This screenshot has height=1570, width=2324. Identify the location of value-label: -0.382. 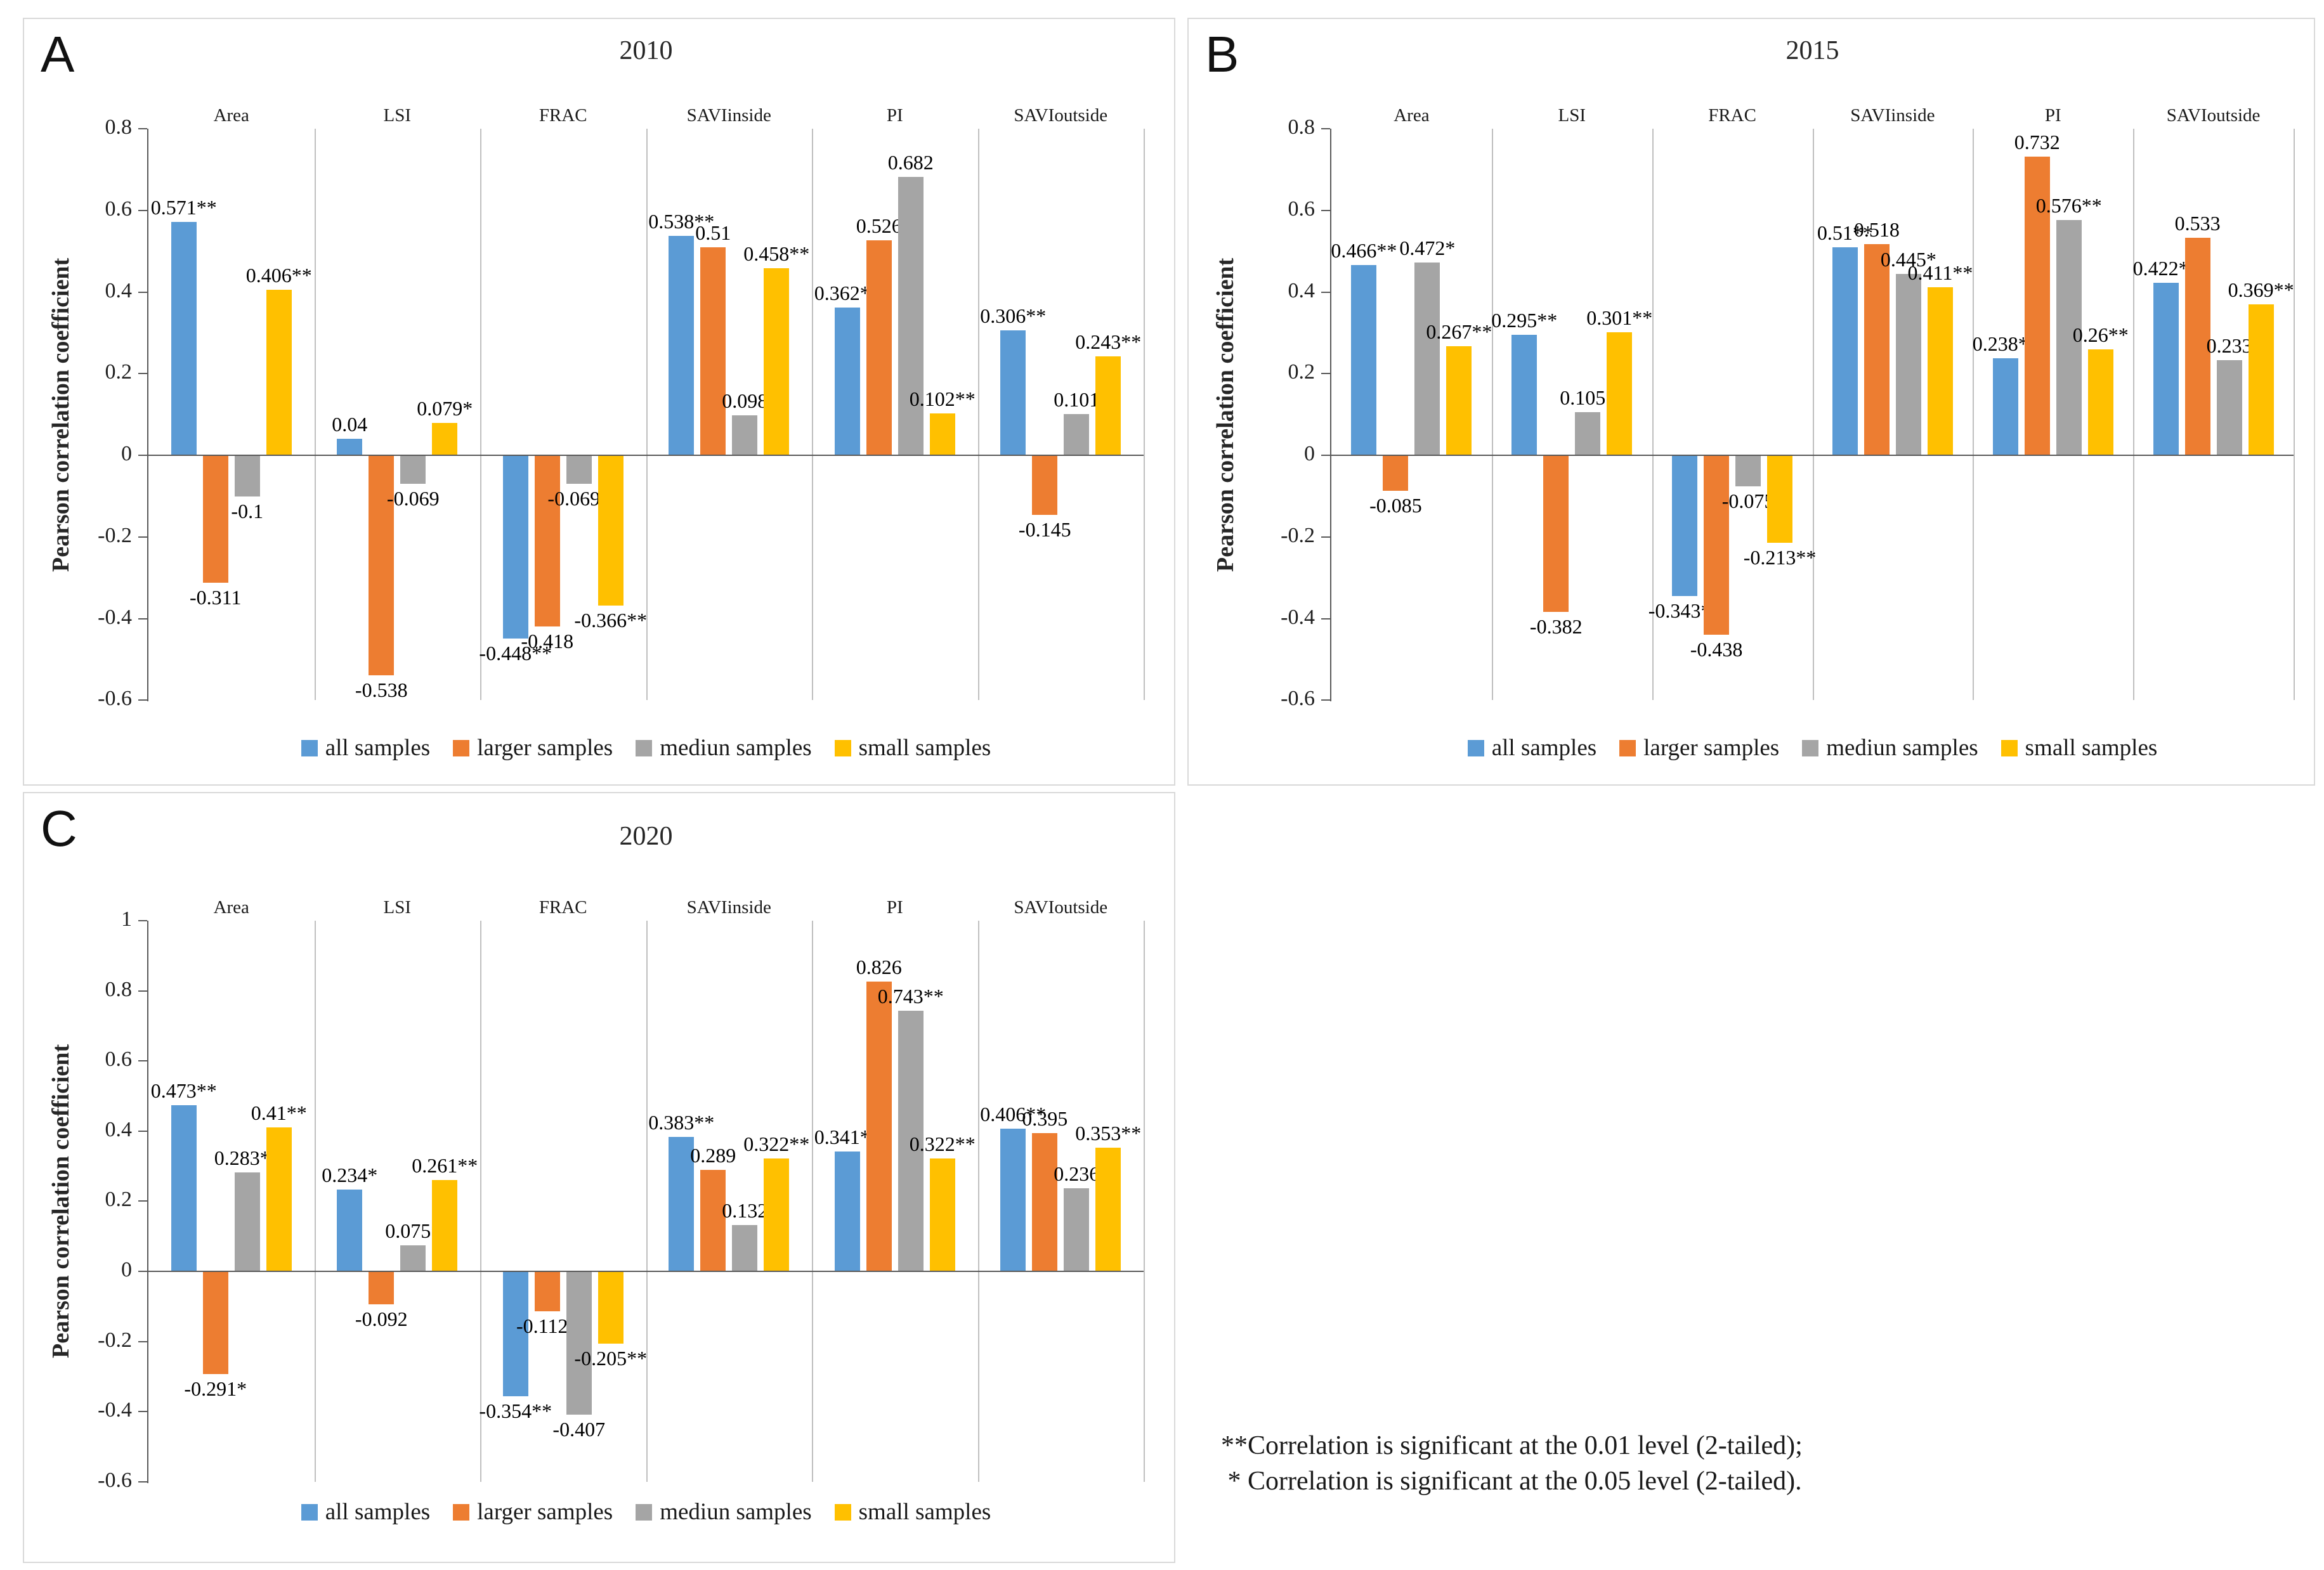
(1556, 626).